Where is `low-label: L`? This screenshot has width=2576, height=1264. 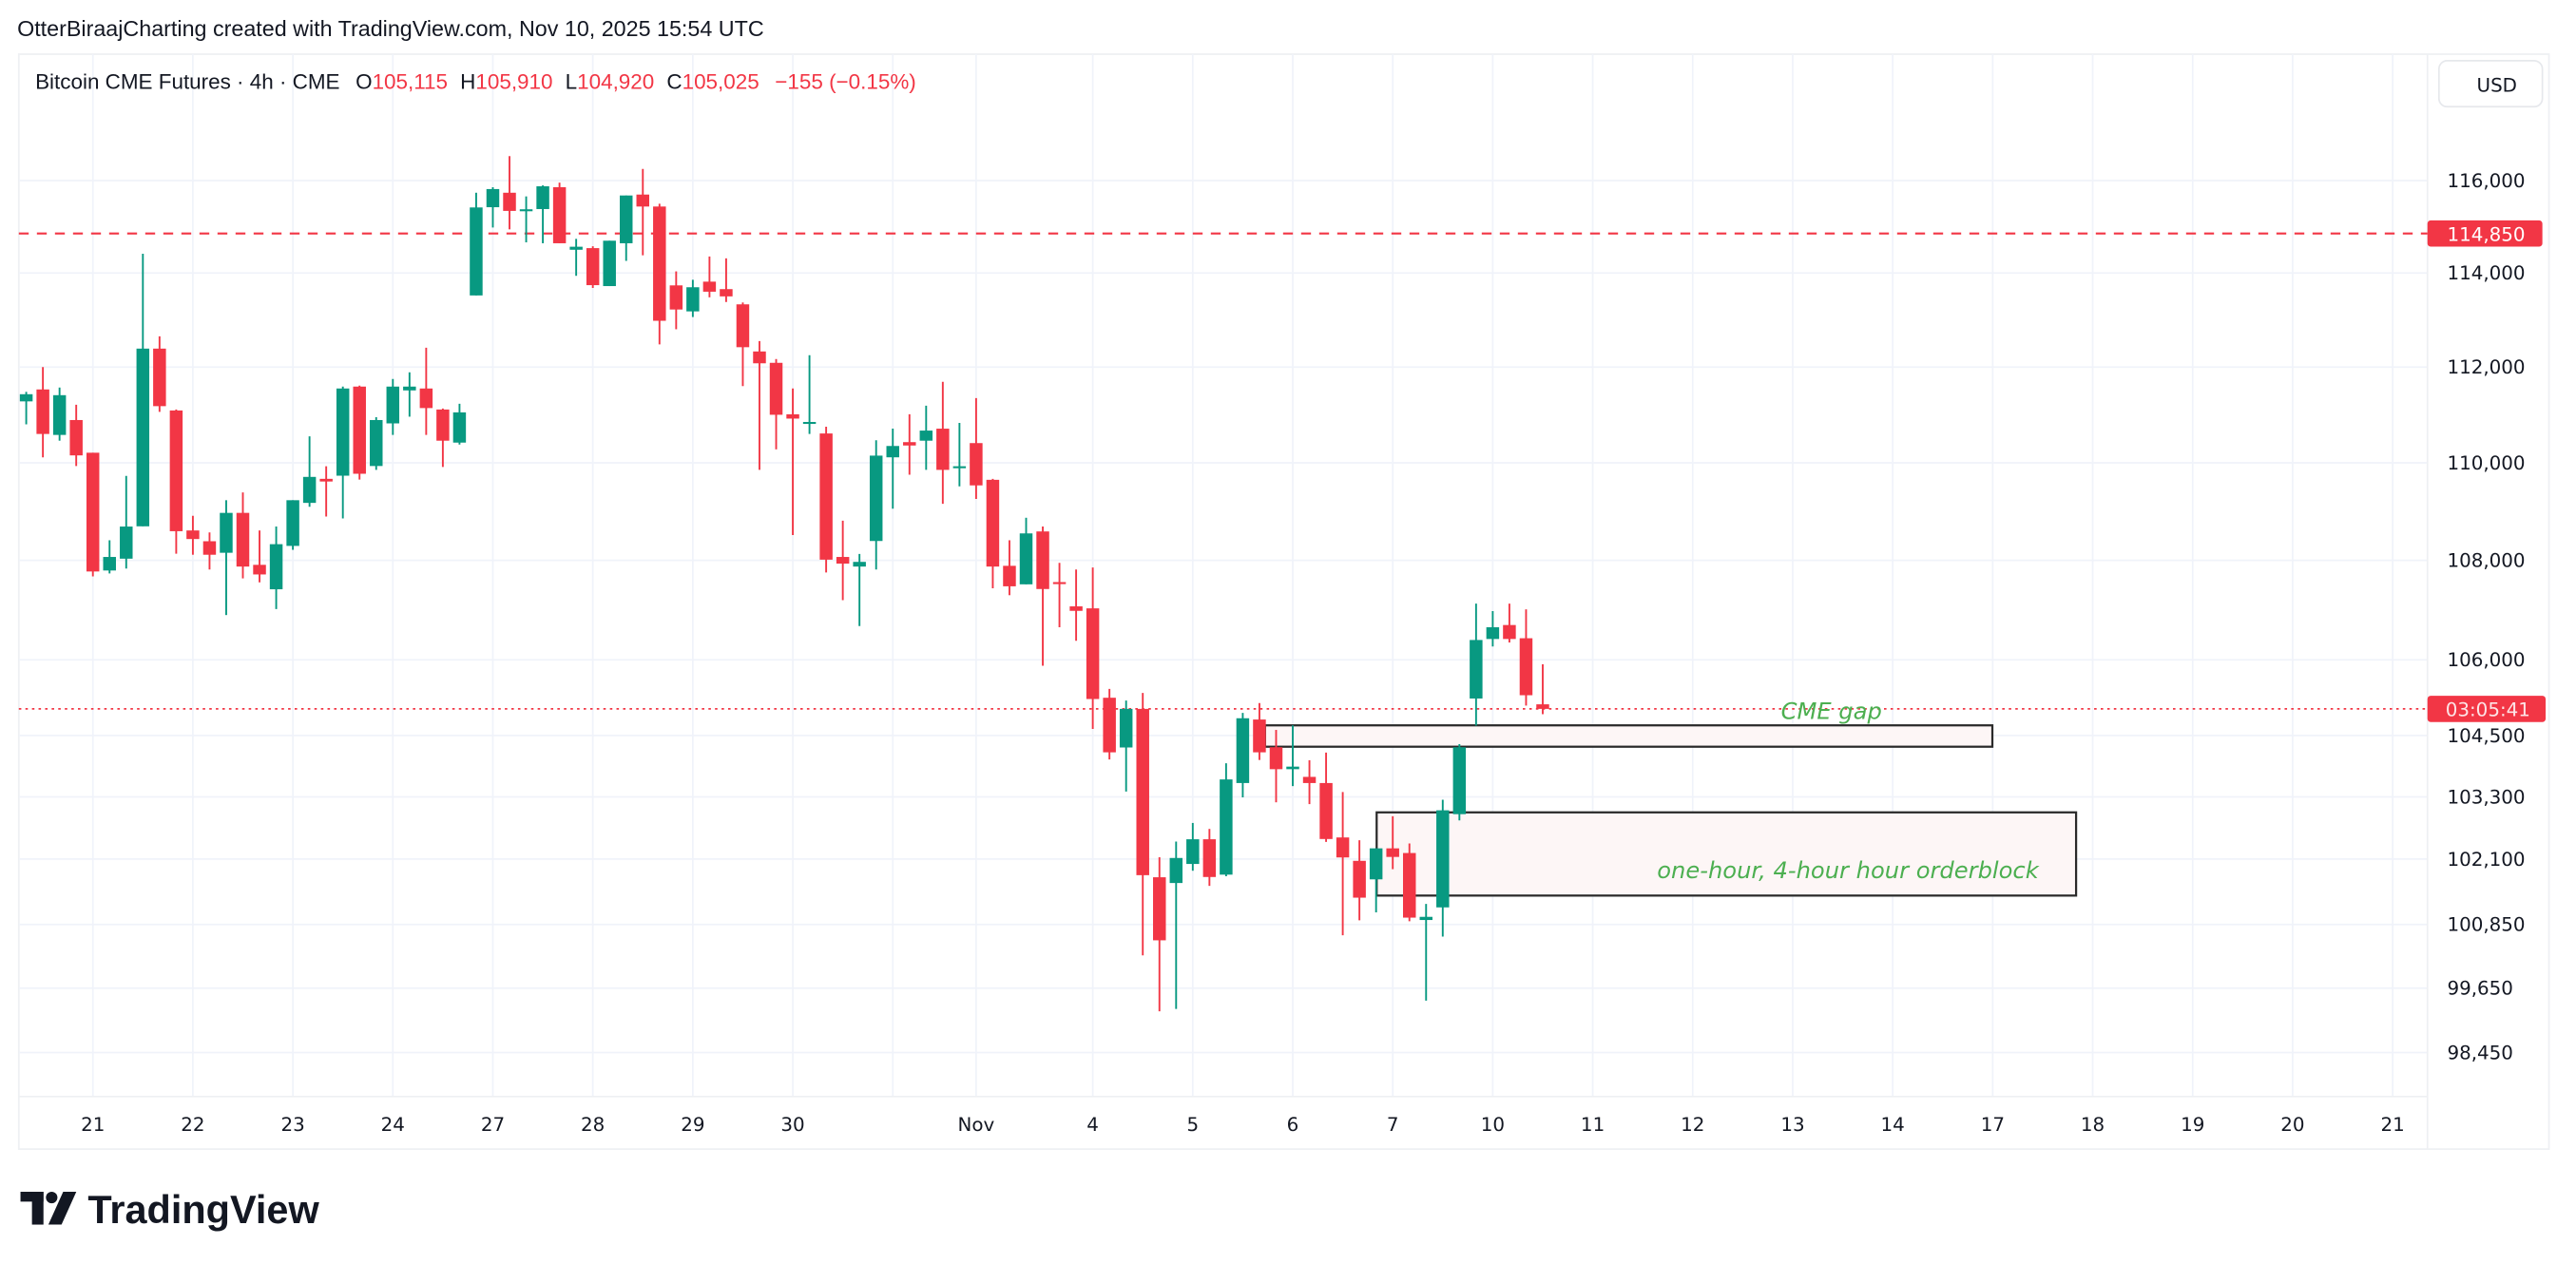 low-label: L is located at coordinates (571, 81).